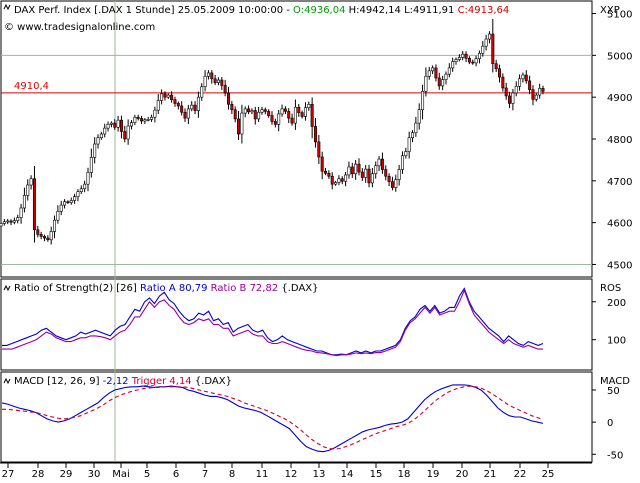 This screenshot has width=640, height=483. Describe the element at coordinates (484, 10) in the screenshot. I see `main-header-part: C:4913,64` at that location.